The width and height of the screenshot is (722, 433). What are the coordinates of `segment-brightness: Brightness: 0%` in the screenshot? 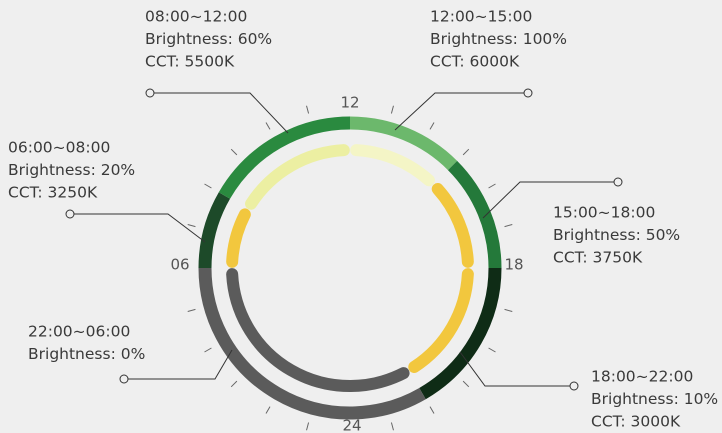 It's located at (86, 354).